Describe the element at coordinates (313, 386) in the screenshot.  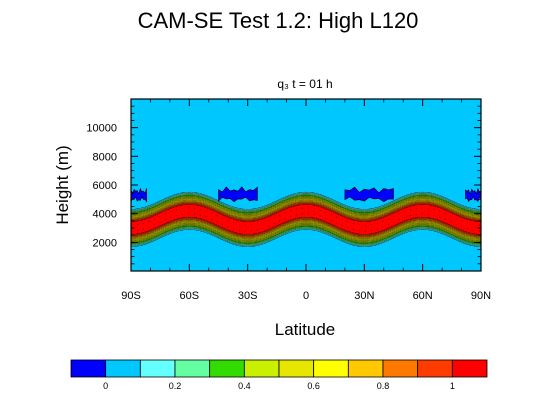
I see `colorbar-tick-label: 0.6` at that location.